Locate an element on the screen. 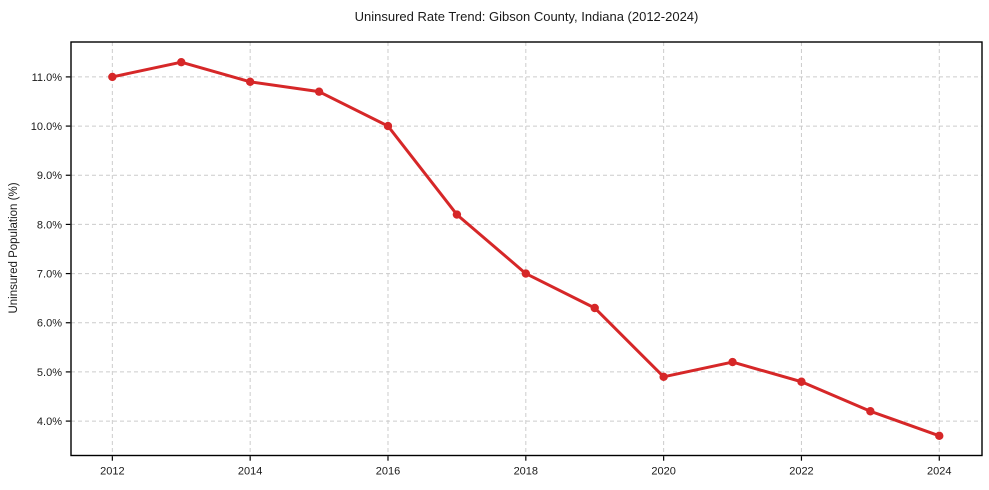  y-tick-label: 5.0% is located at coordinates (49, 373).